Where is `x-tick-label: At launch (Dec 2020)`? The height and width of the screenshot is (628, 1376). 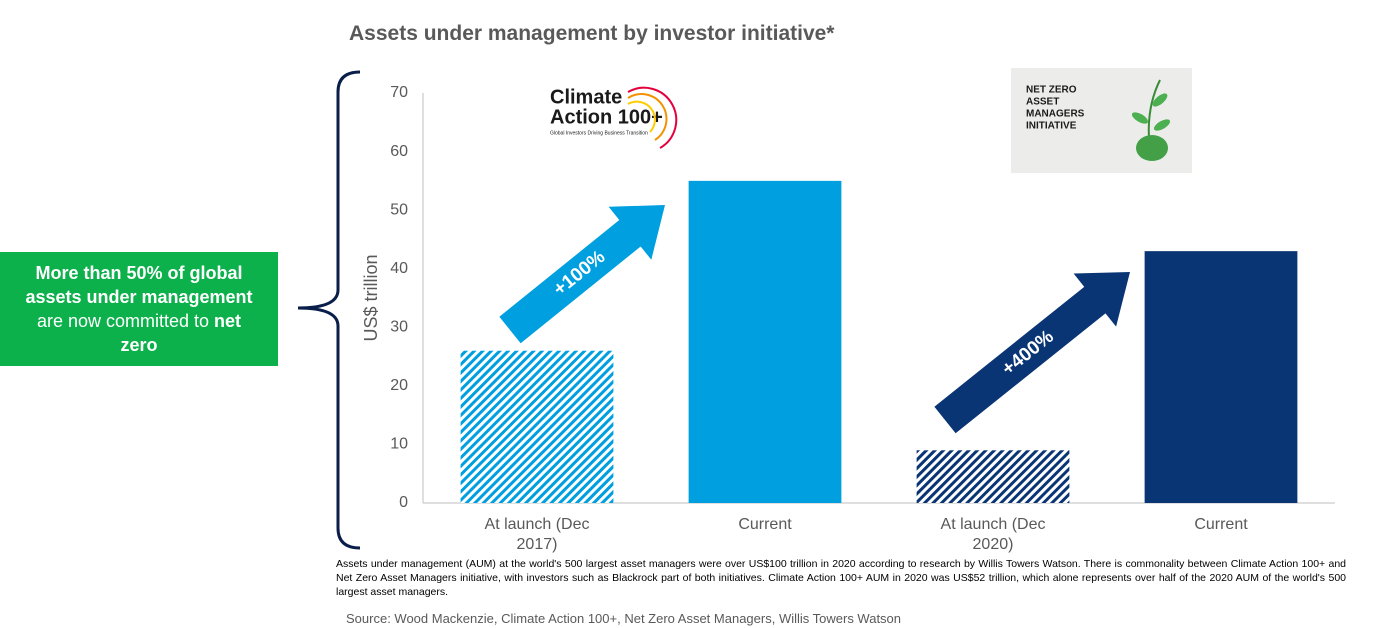 x-tick-label: At launch (Dec 2020) is located at coordinates (993, 534).